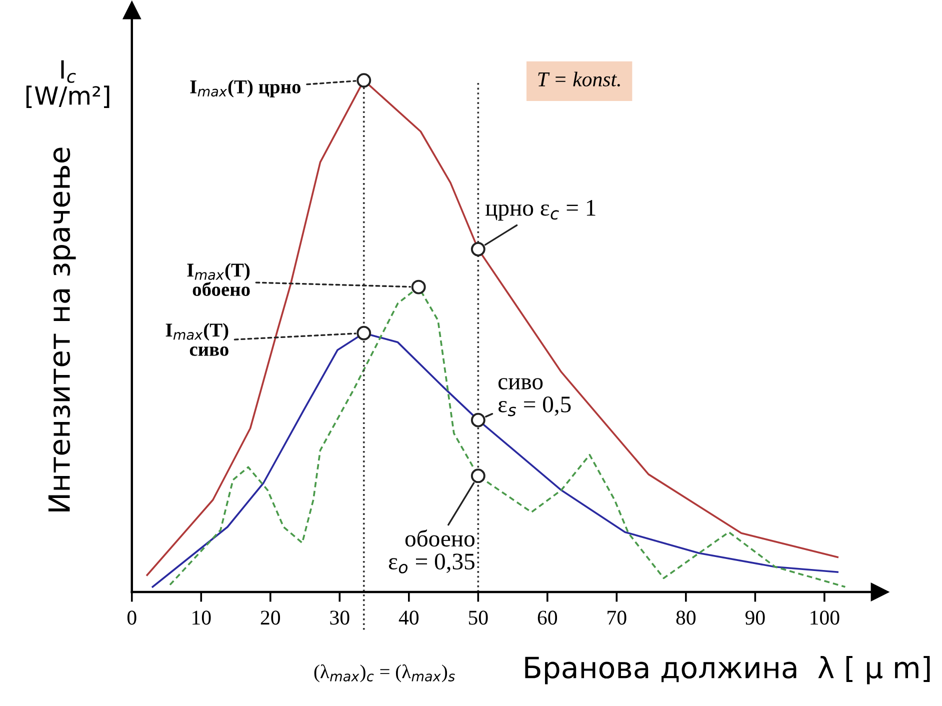 The image size is (942, 706). Describe the element at coordinates (131, 617) in the screenshot. I see `x-tick-label: 0` at that location.